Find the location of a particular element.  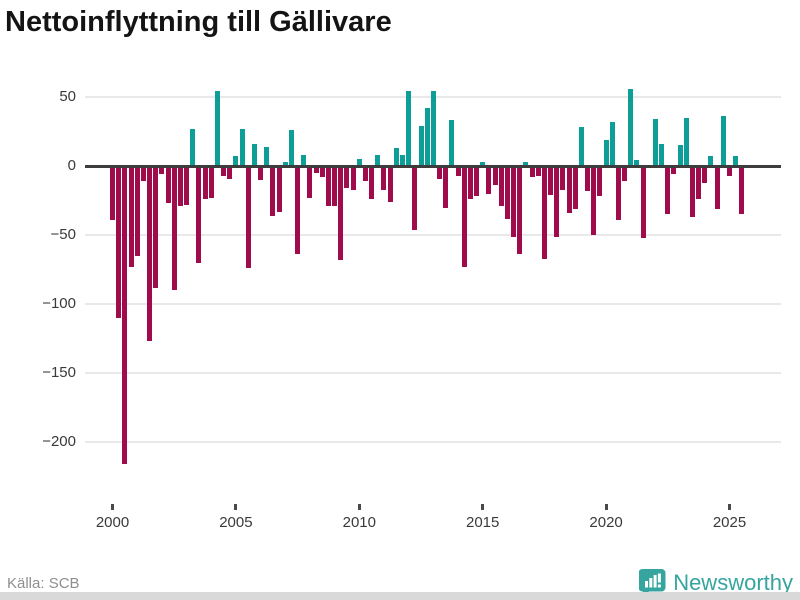

newsworthy-wordmark: Newsworthy is located at coordinates (733, 582).